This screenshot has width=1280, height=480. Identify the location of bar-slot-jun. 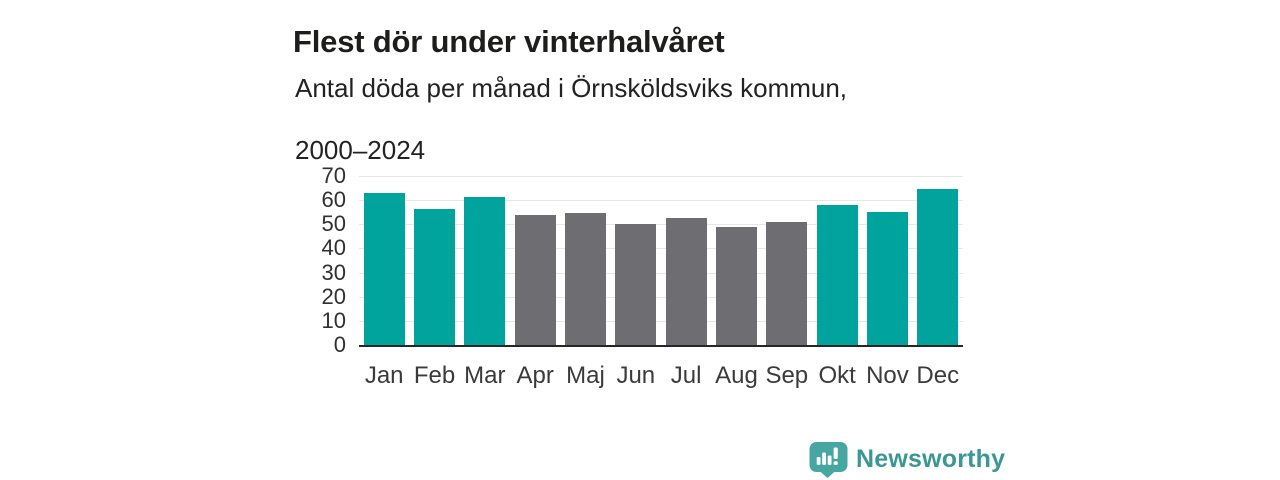
(636, 260).